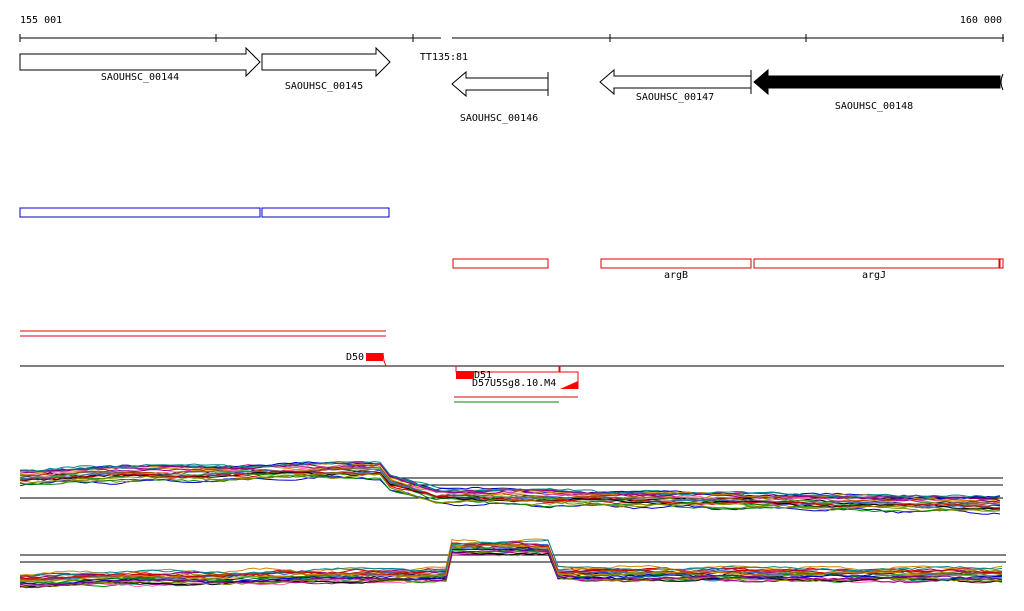  I want to click on feature-d50-tail, so click(384, 359).